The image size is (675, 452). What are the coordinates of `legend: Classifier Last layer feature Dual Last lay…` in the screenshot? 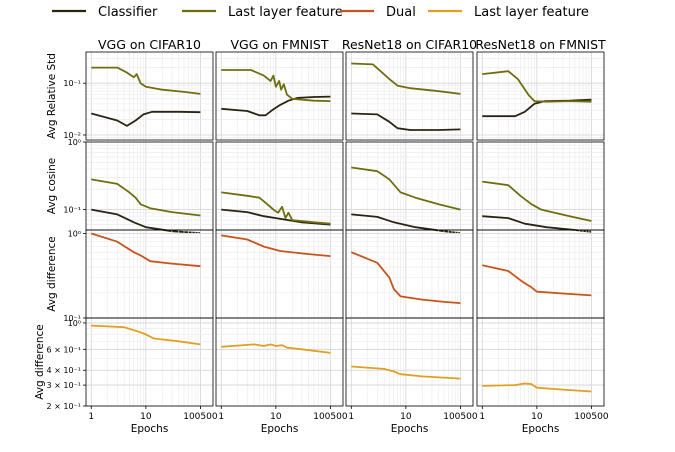 It's located at (320, 12).